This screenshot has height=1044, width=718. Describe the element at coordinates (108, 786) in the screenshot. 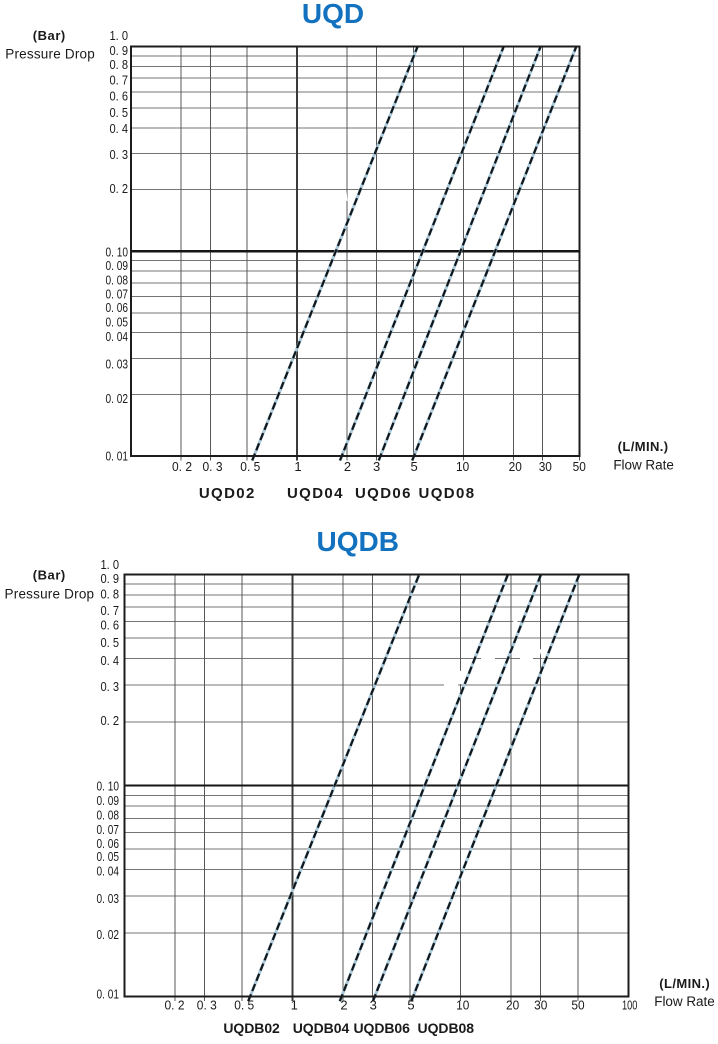

I see `svg-text: 0. 10` at that location.